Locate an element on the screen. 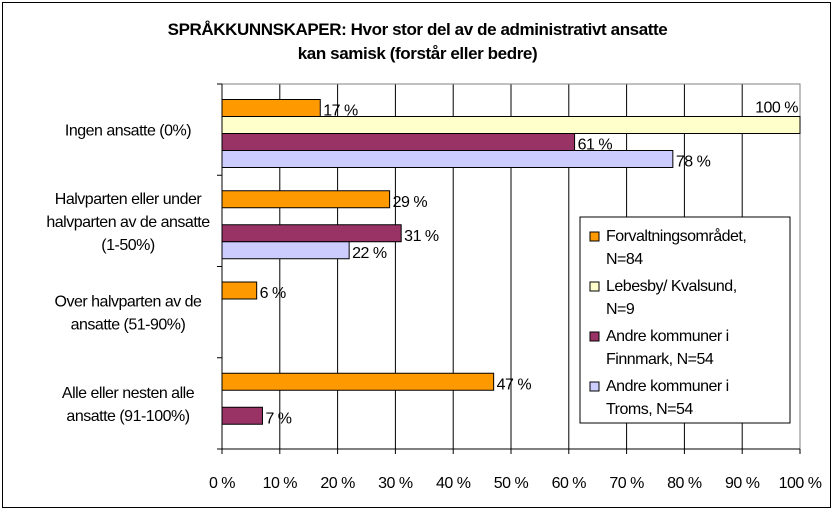 This screenshot has width=835, height=512. chart-title-line-2: kan samisk (forstår eller bedre) is located at coordinates (417, 53).